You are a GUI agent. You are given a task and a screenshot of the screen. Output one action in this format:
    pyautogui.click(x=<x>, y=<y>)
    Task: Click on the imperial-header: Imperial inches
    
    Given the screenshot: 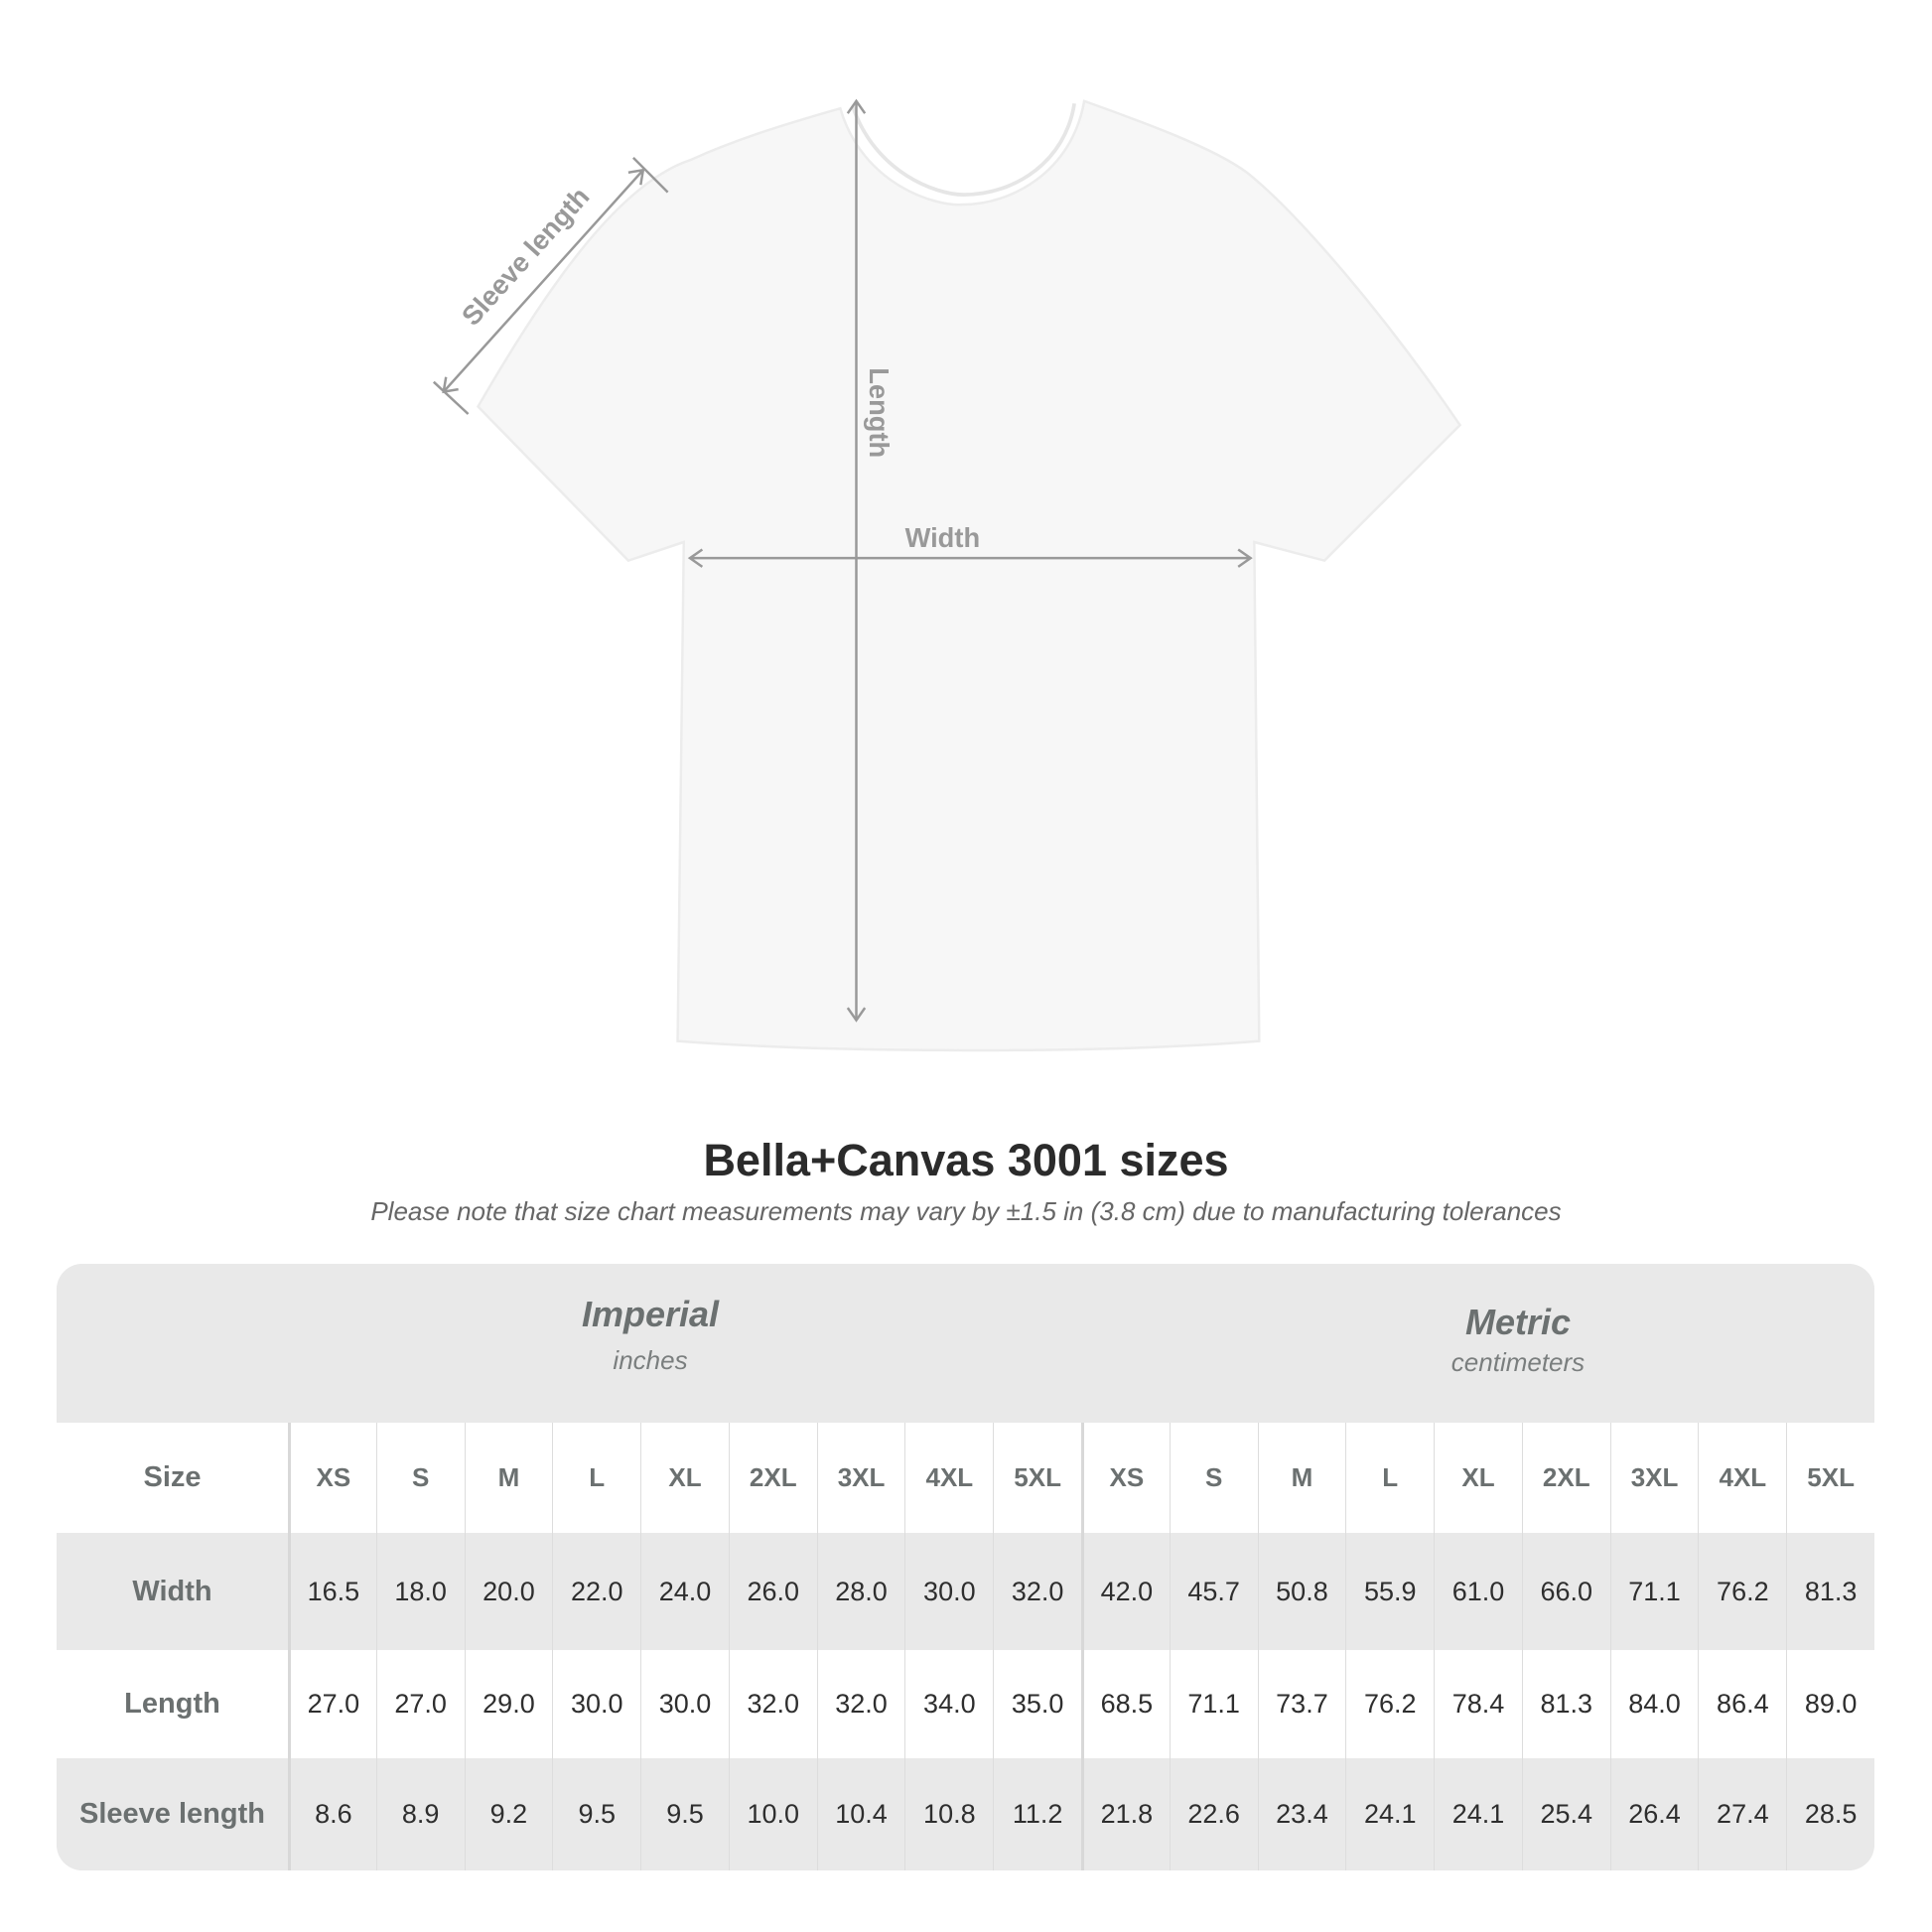 What is the action you would take?
    pyautogui.click(x=650, y=1335)
    